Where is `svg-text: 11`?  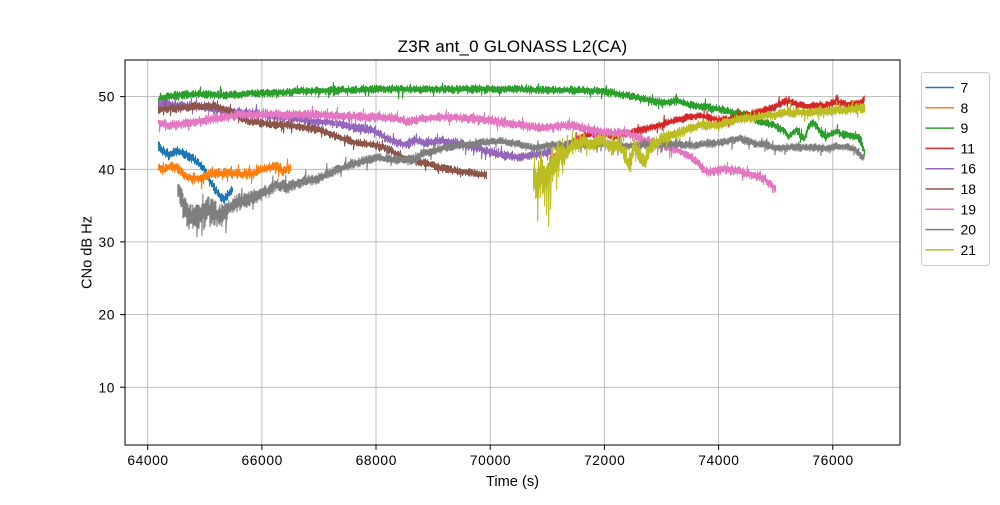 svg-text: 11 is located at coordinates (968, 148).